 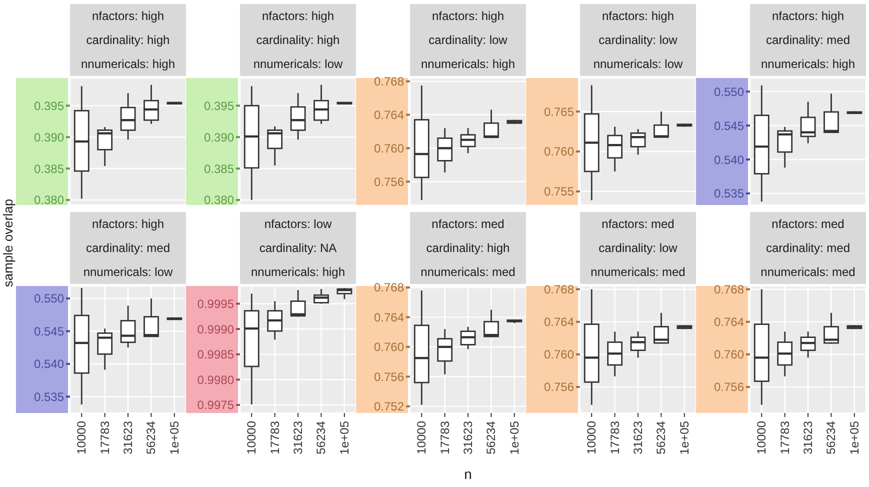 What do you see at coordinates (298, 40) in the screenshot?
I see `chart-title: nfactors: high cardinality: high nnumericals: low` at bounding box center [298, 40].